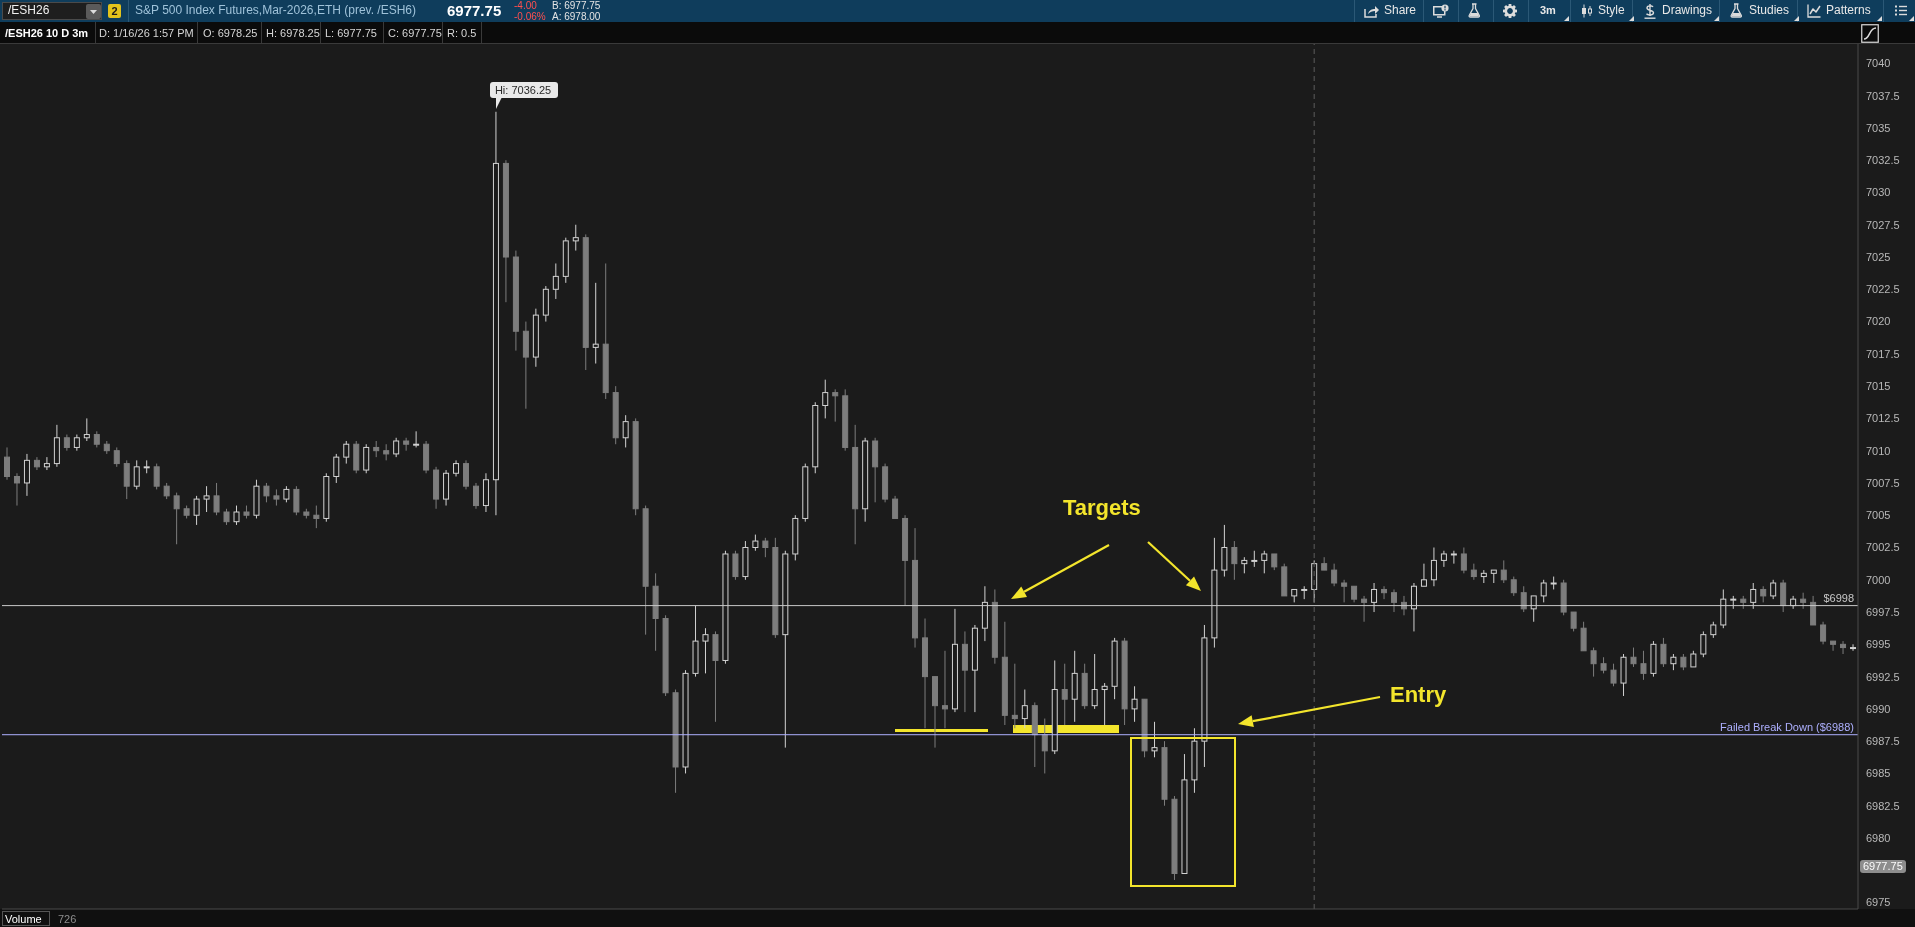 The image size is (1915, 927). I want to click on y-tick-label: 7020, so click(1878, 321).